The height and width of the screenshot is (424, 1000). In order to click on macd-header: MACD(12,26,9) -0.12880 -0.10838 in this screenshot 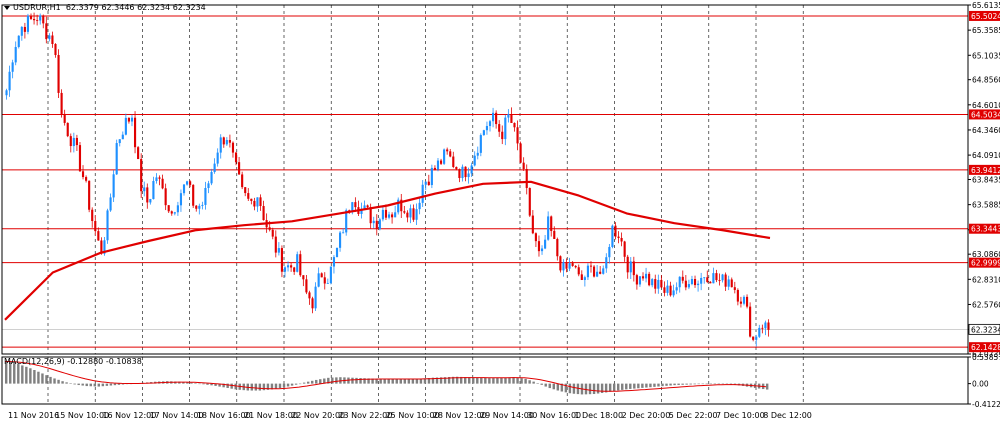, I will do `click(73, 361)`.